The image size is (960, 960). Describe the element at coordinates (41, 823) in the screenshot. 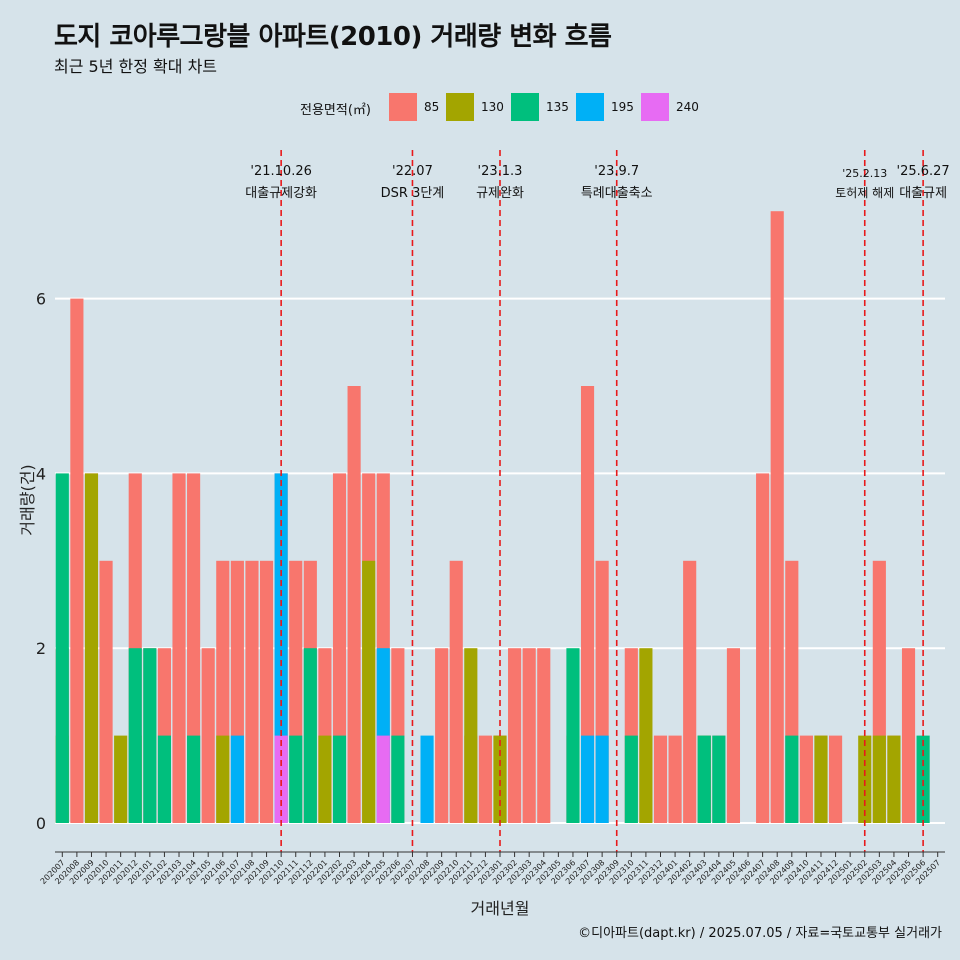

I see `y-tick-label: 0` at that location.